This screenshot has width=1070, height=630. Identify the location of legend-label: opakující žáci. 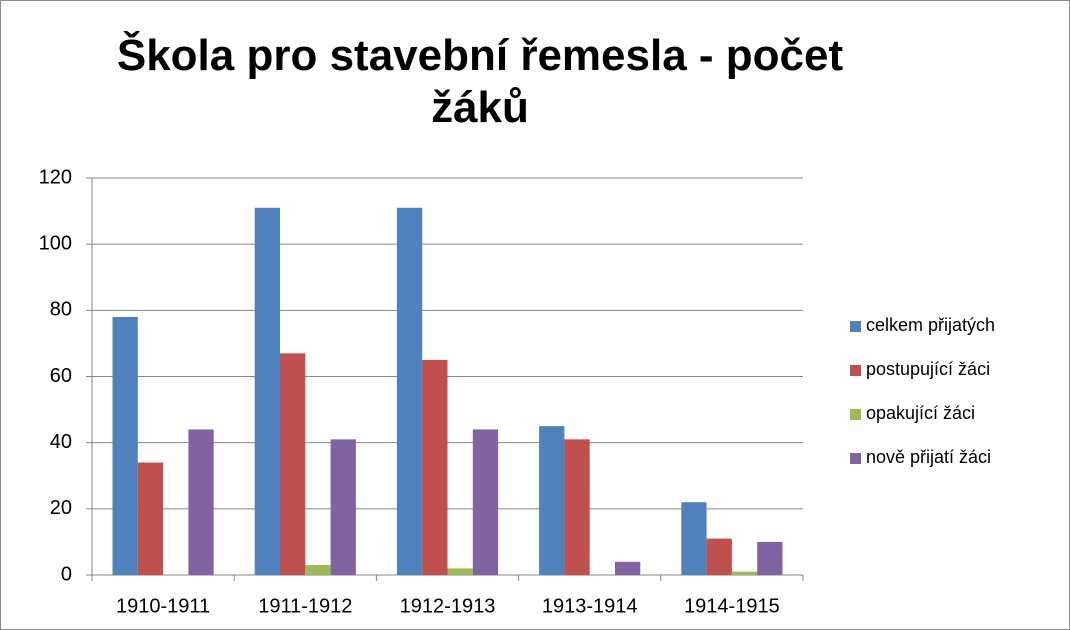
(920, 413).